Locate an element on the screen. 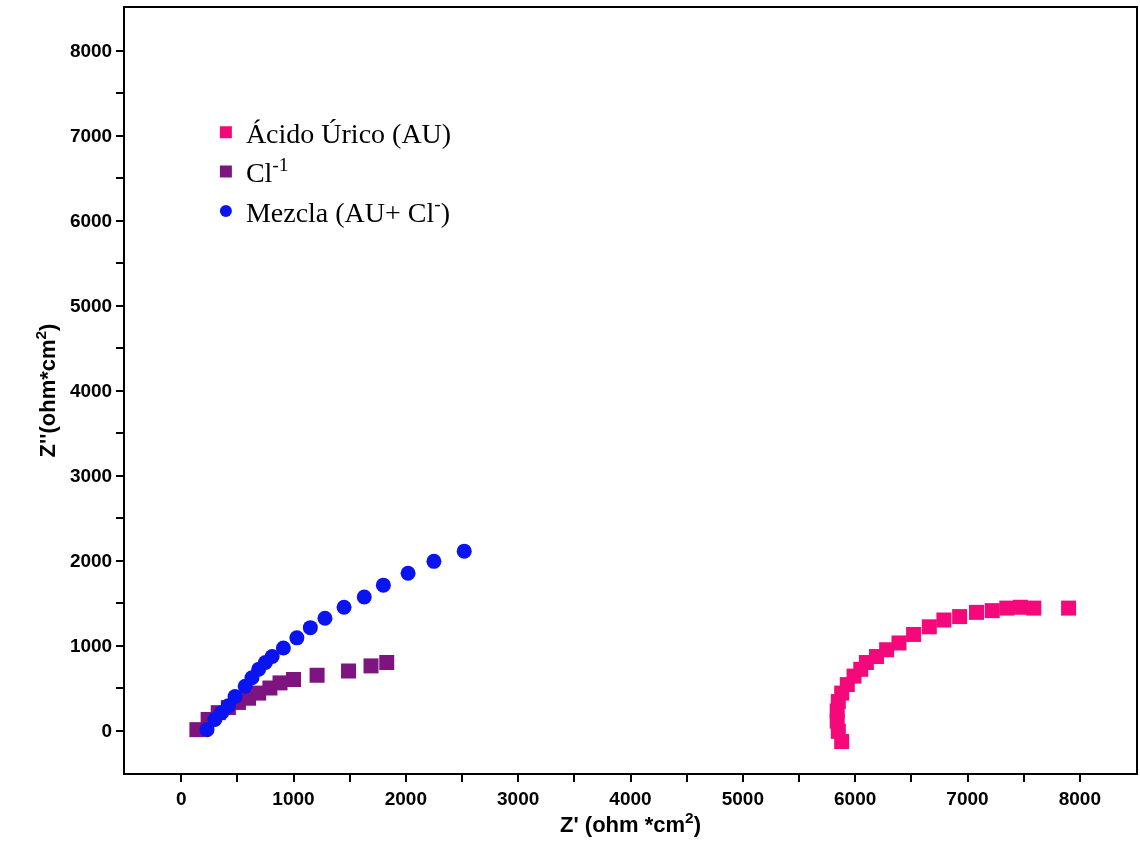  x-tick-label: 0 is located at coordinates (181, 798).